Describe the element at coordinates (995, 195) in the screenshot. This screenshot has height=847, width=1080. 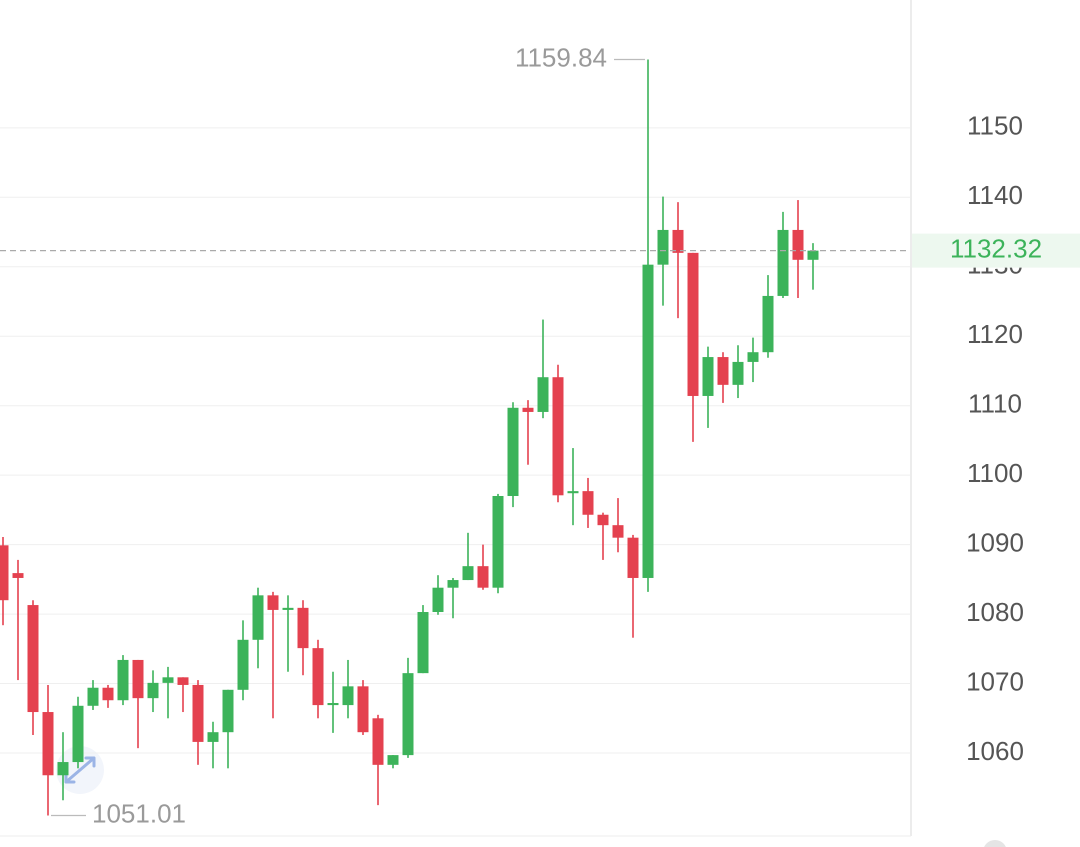
I see `y-tick-label: 1140` at that location.